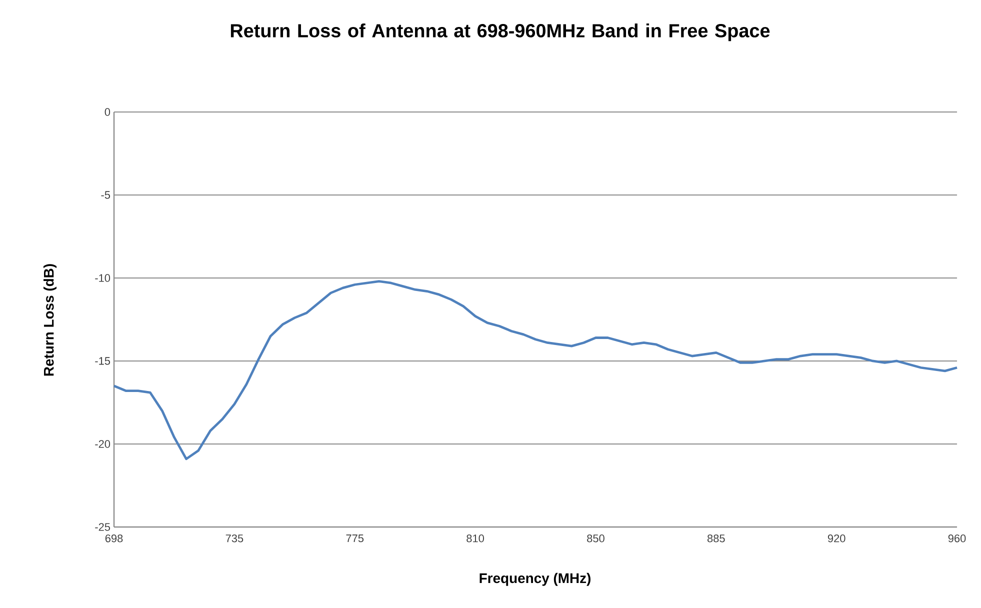  Describe the element at coordinates (102, 278) in the screenshot. I see `y-tick-label: -10` at that location.